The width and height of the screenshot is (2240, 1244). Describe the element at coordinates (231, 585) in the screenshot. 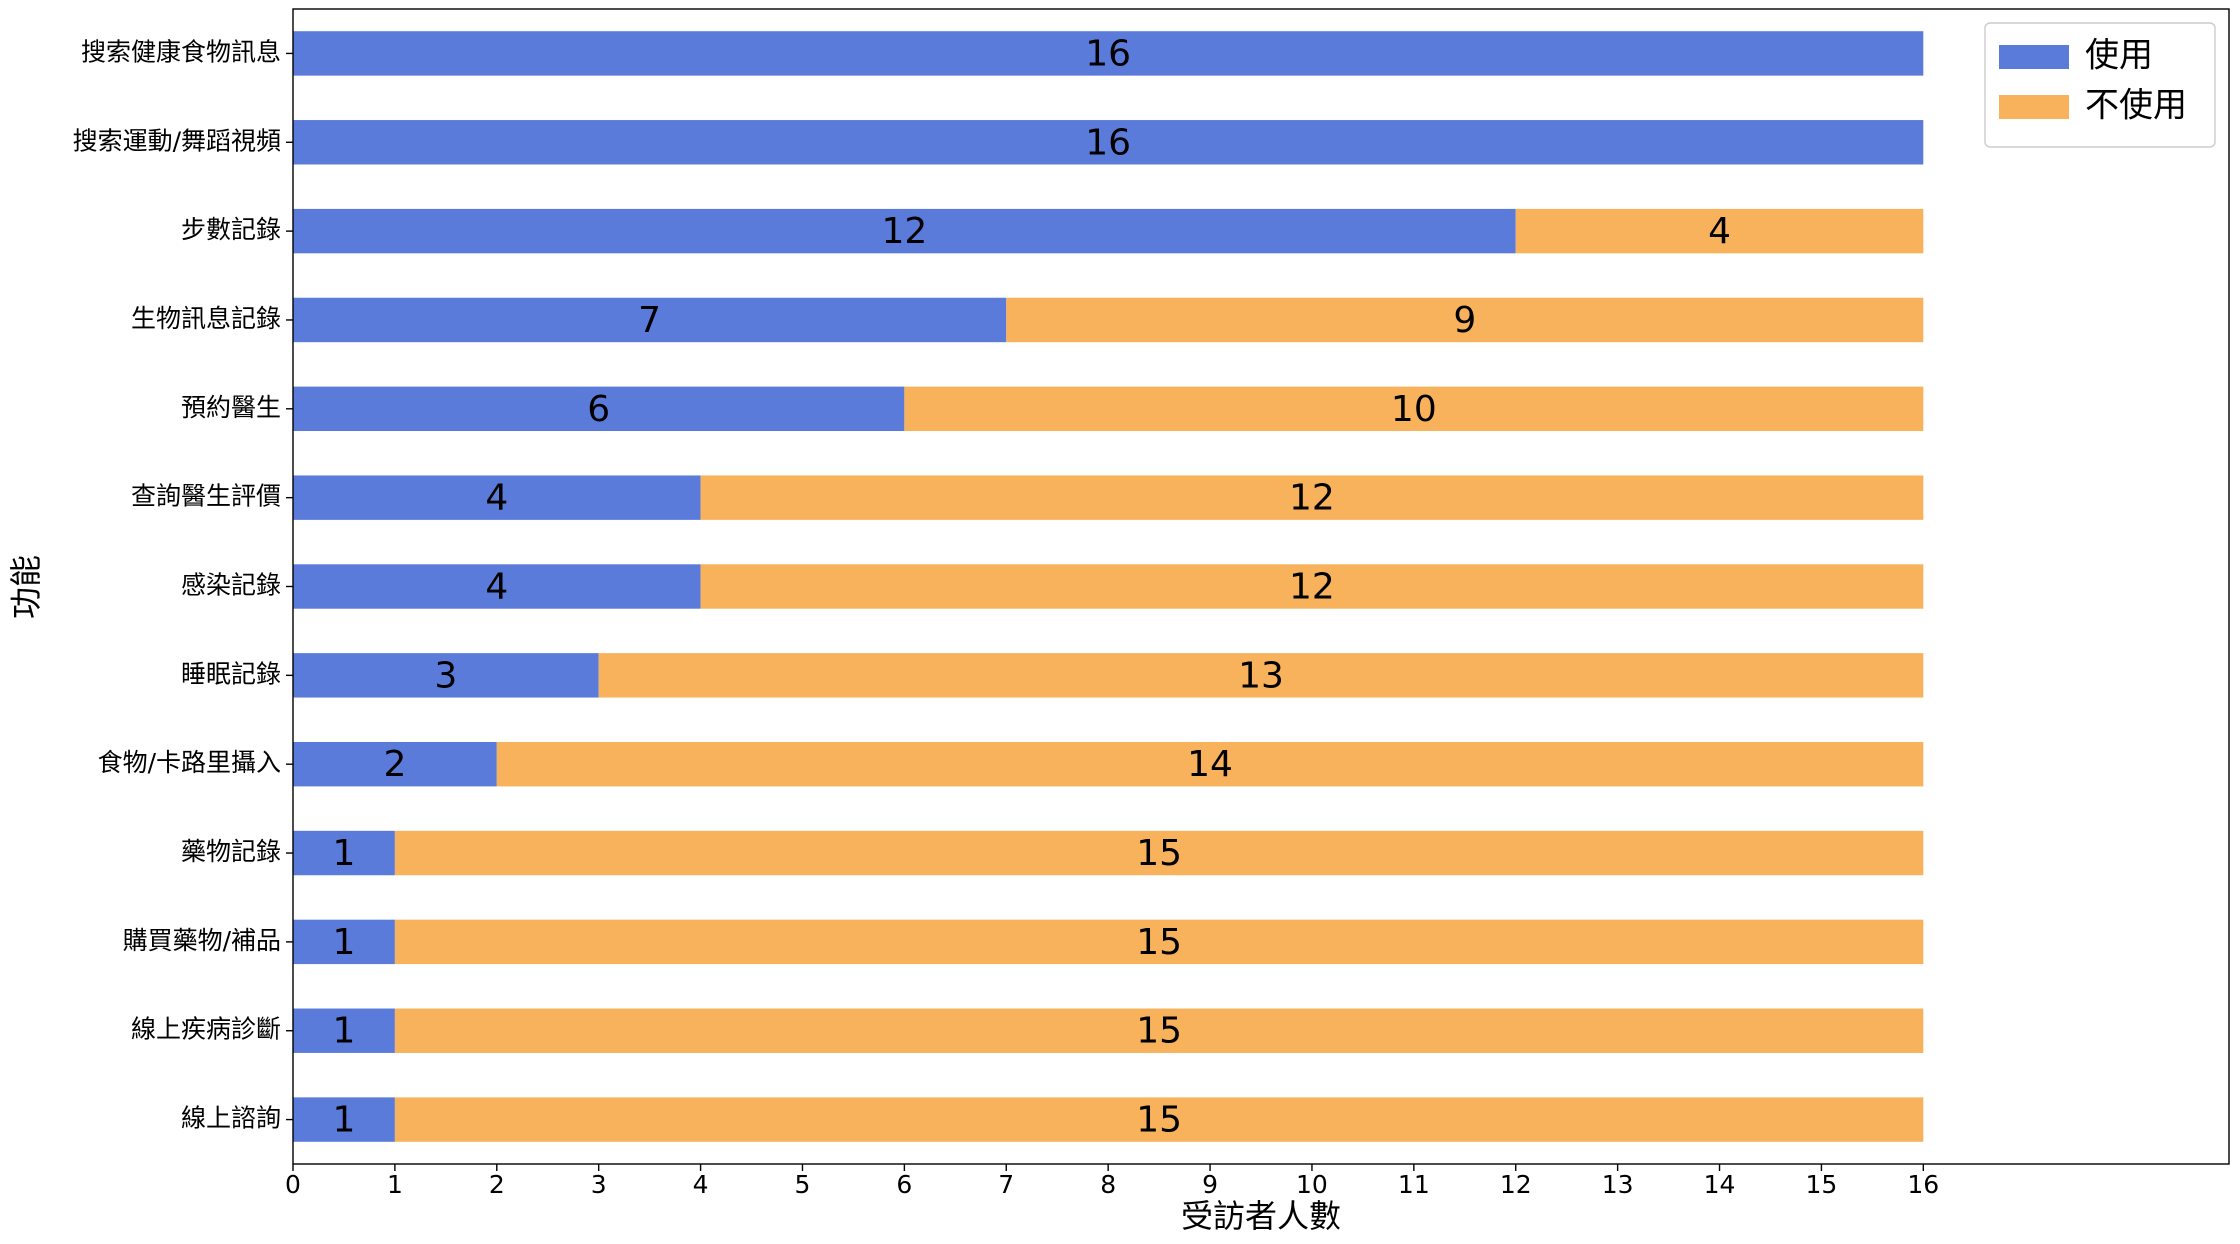

I see `y-tick-label: 感染記錄` at that location.